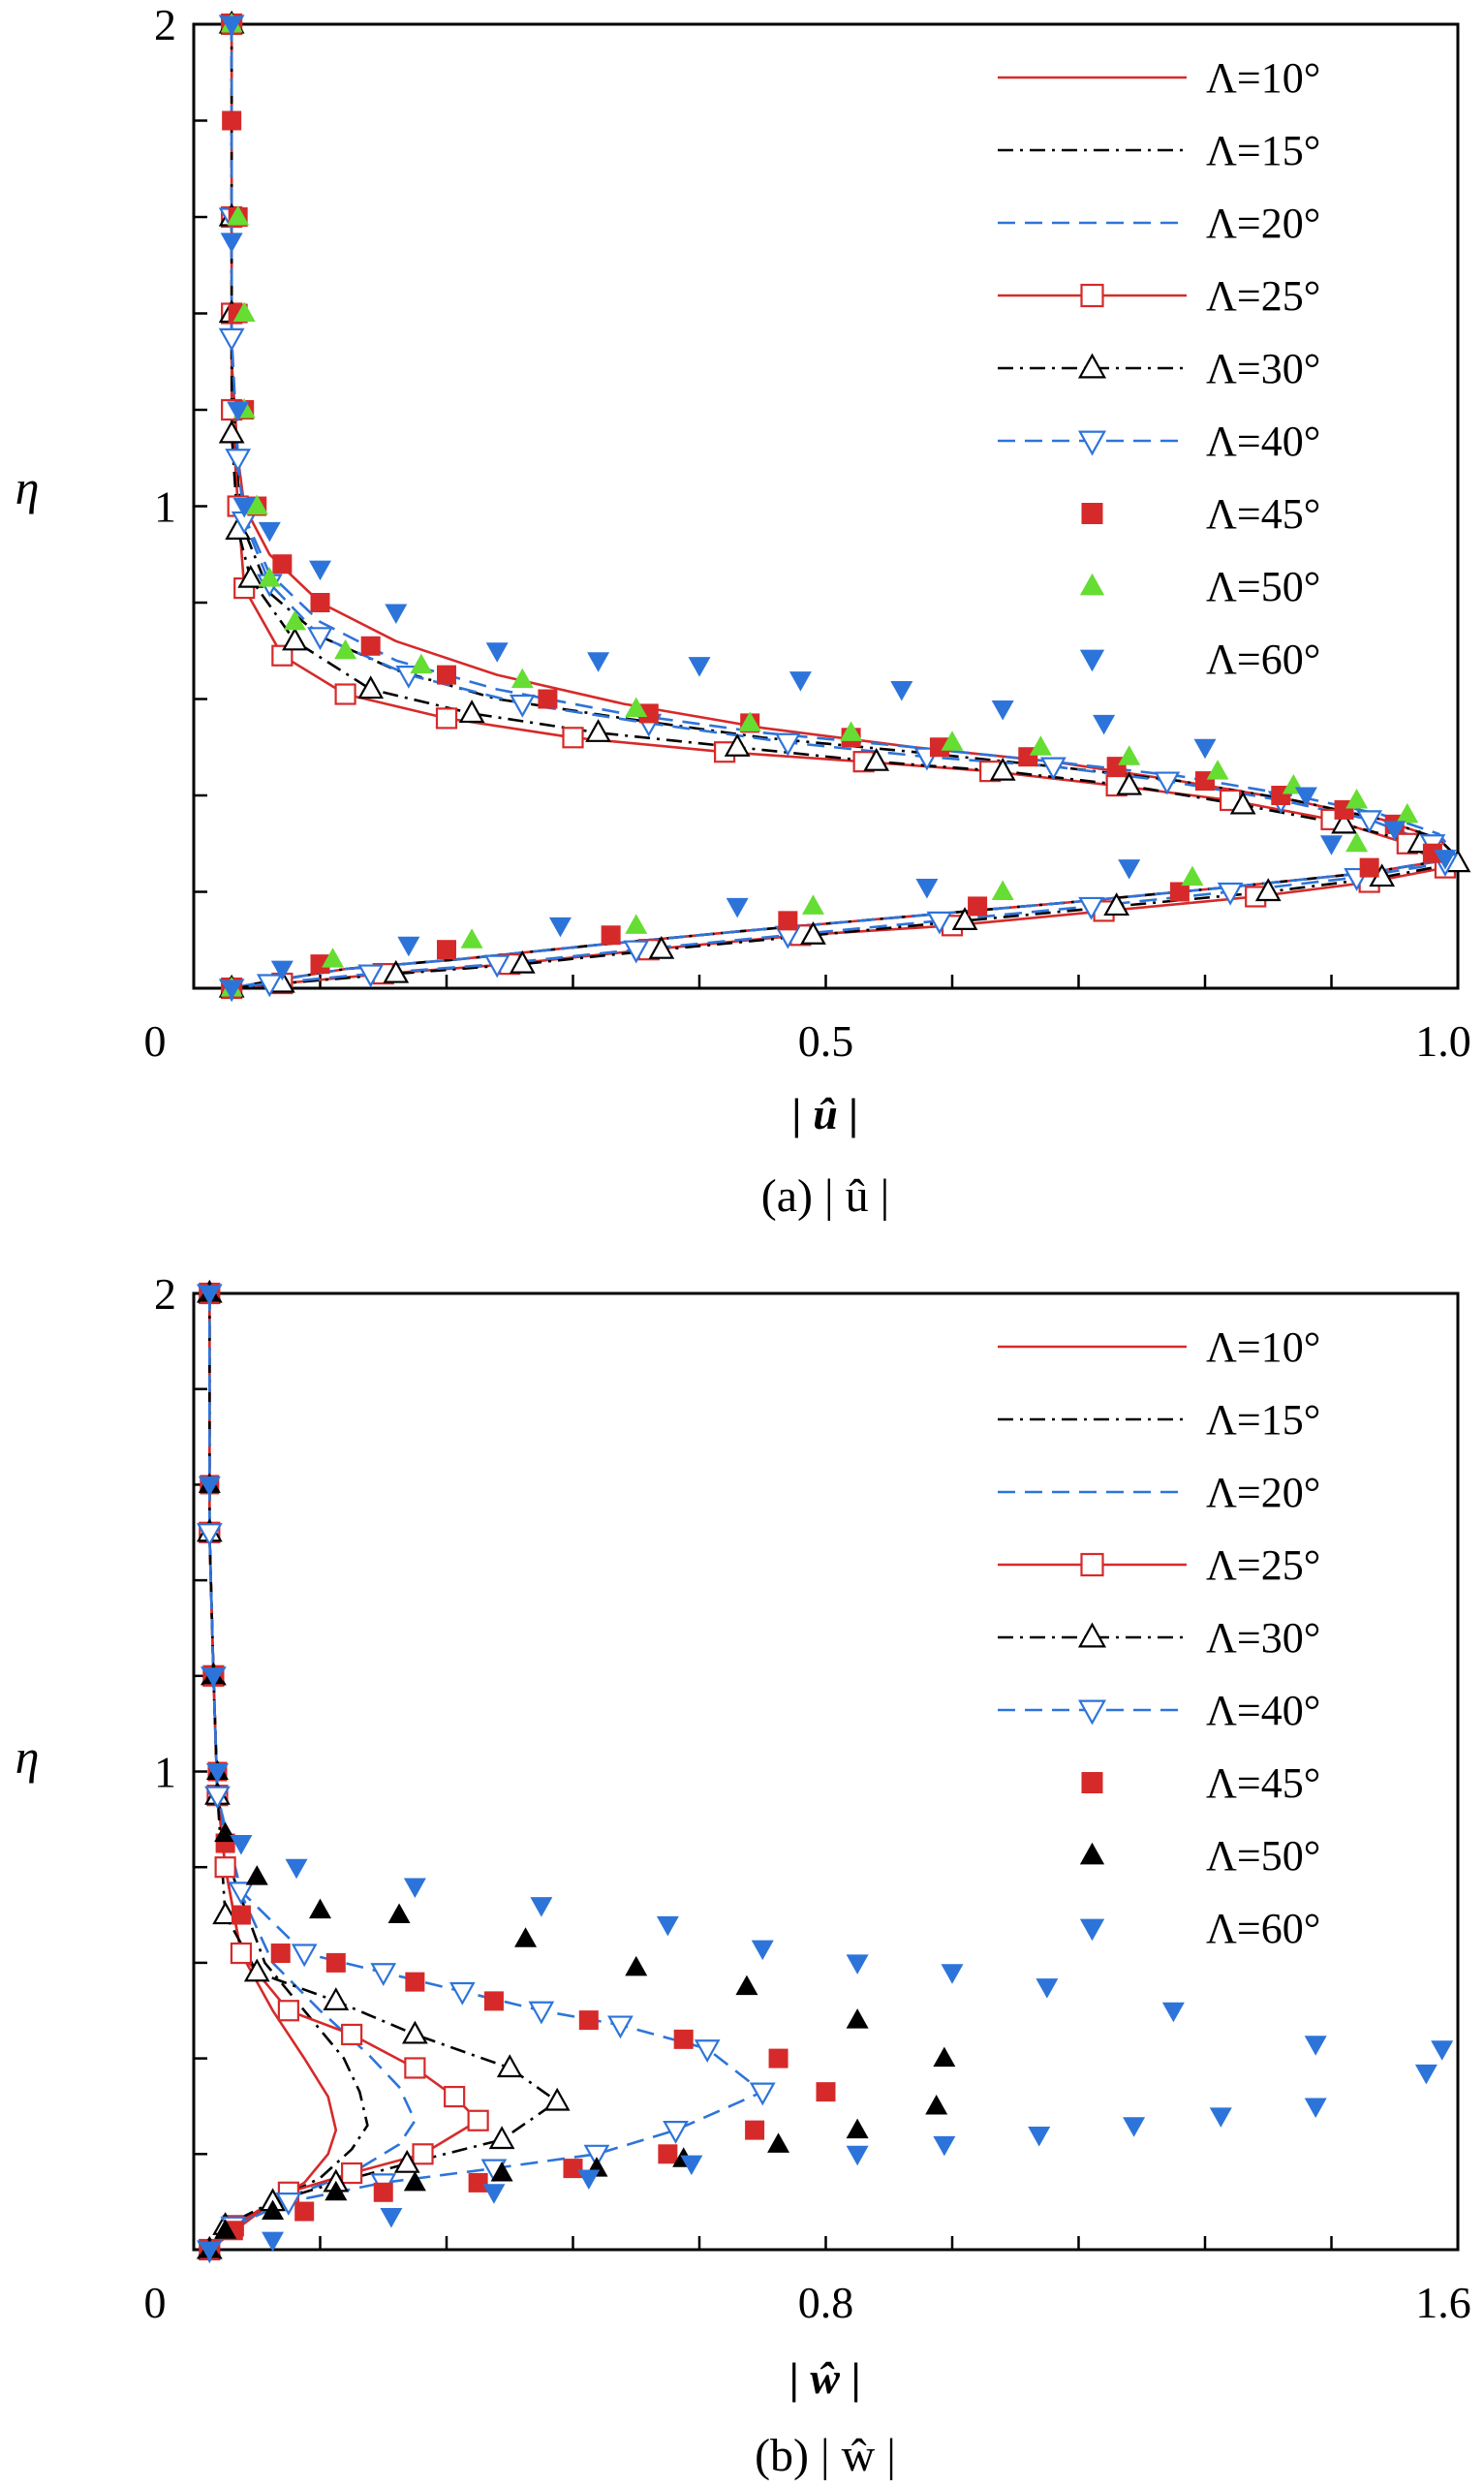 The height and width of the screenshot is (2488, 1484). What do you see at coordinates (1443, 2302) in the screenshot?
I see `x-tick-label: 1.6` at bounding box center [1443, 2302].